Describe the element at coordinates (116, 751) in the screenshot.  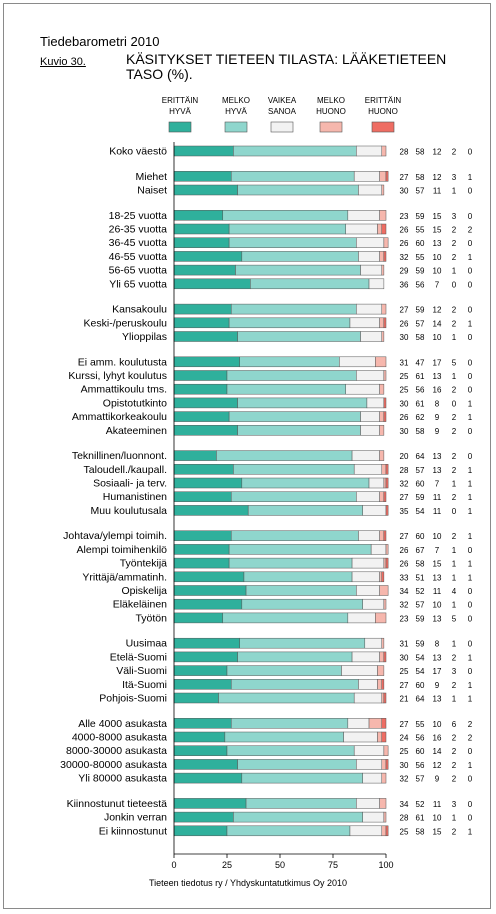
I see `row-label: 8000-30000 asukasta` at that location.